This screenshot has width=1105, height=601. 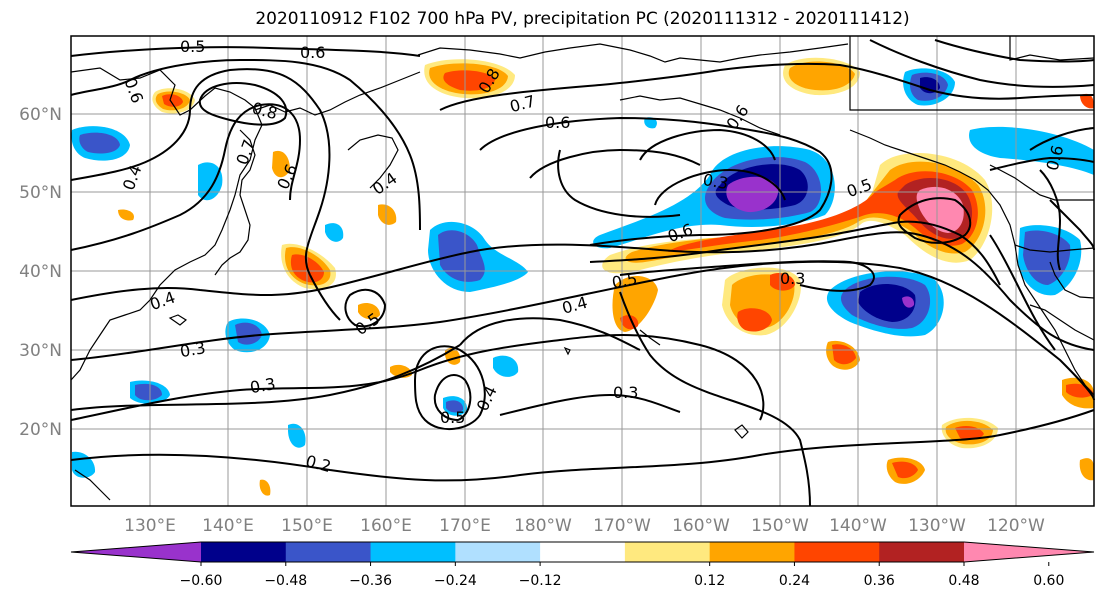 I want to click on lat-label: 50°N, so click(x=40, y=193).